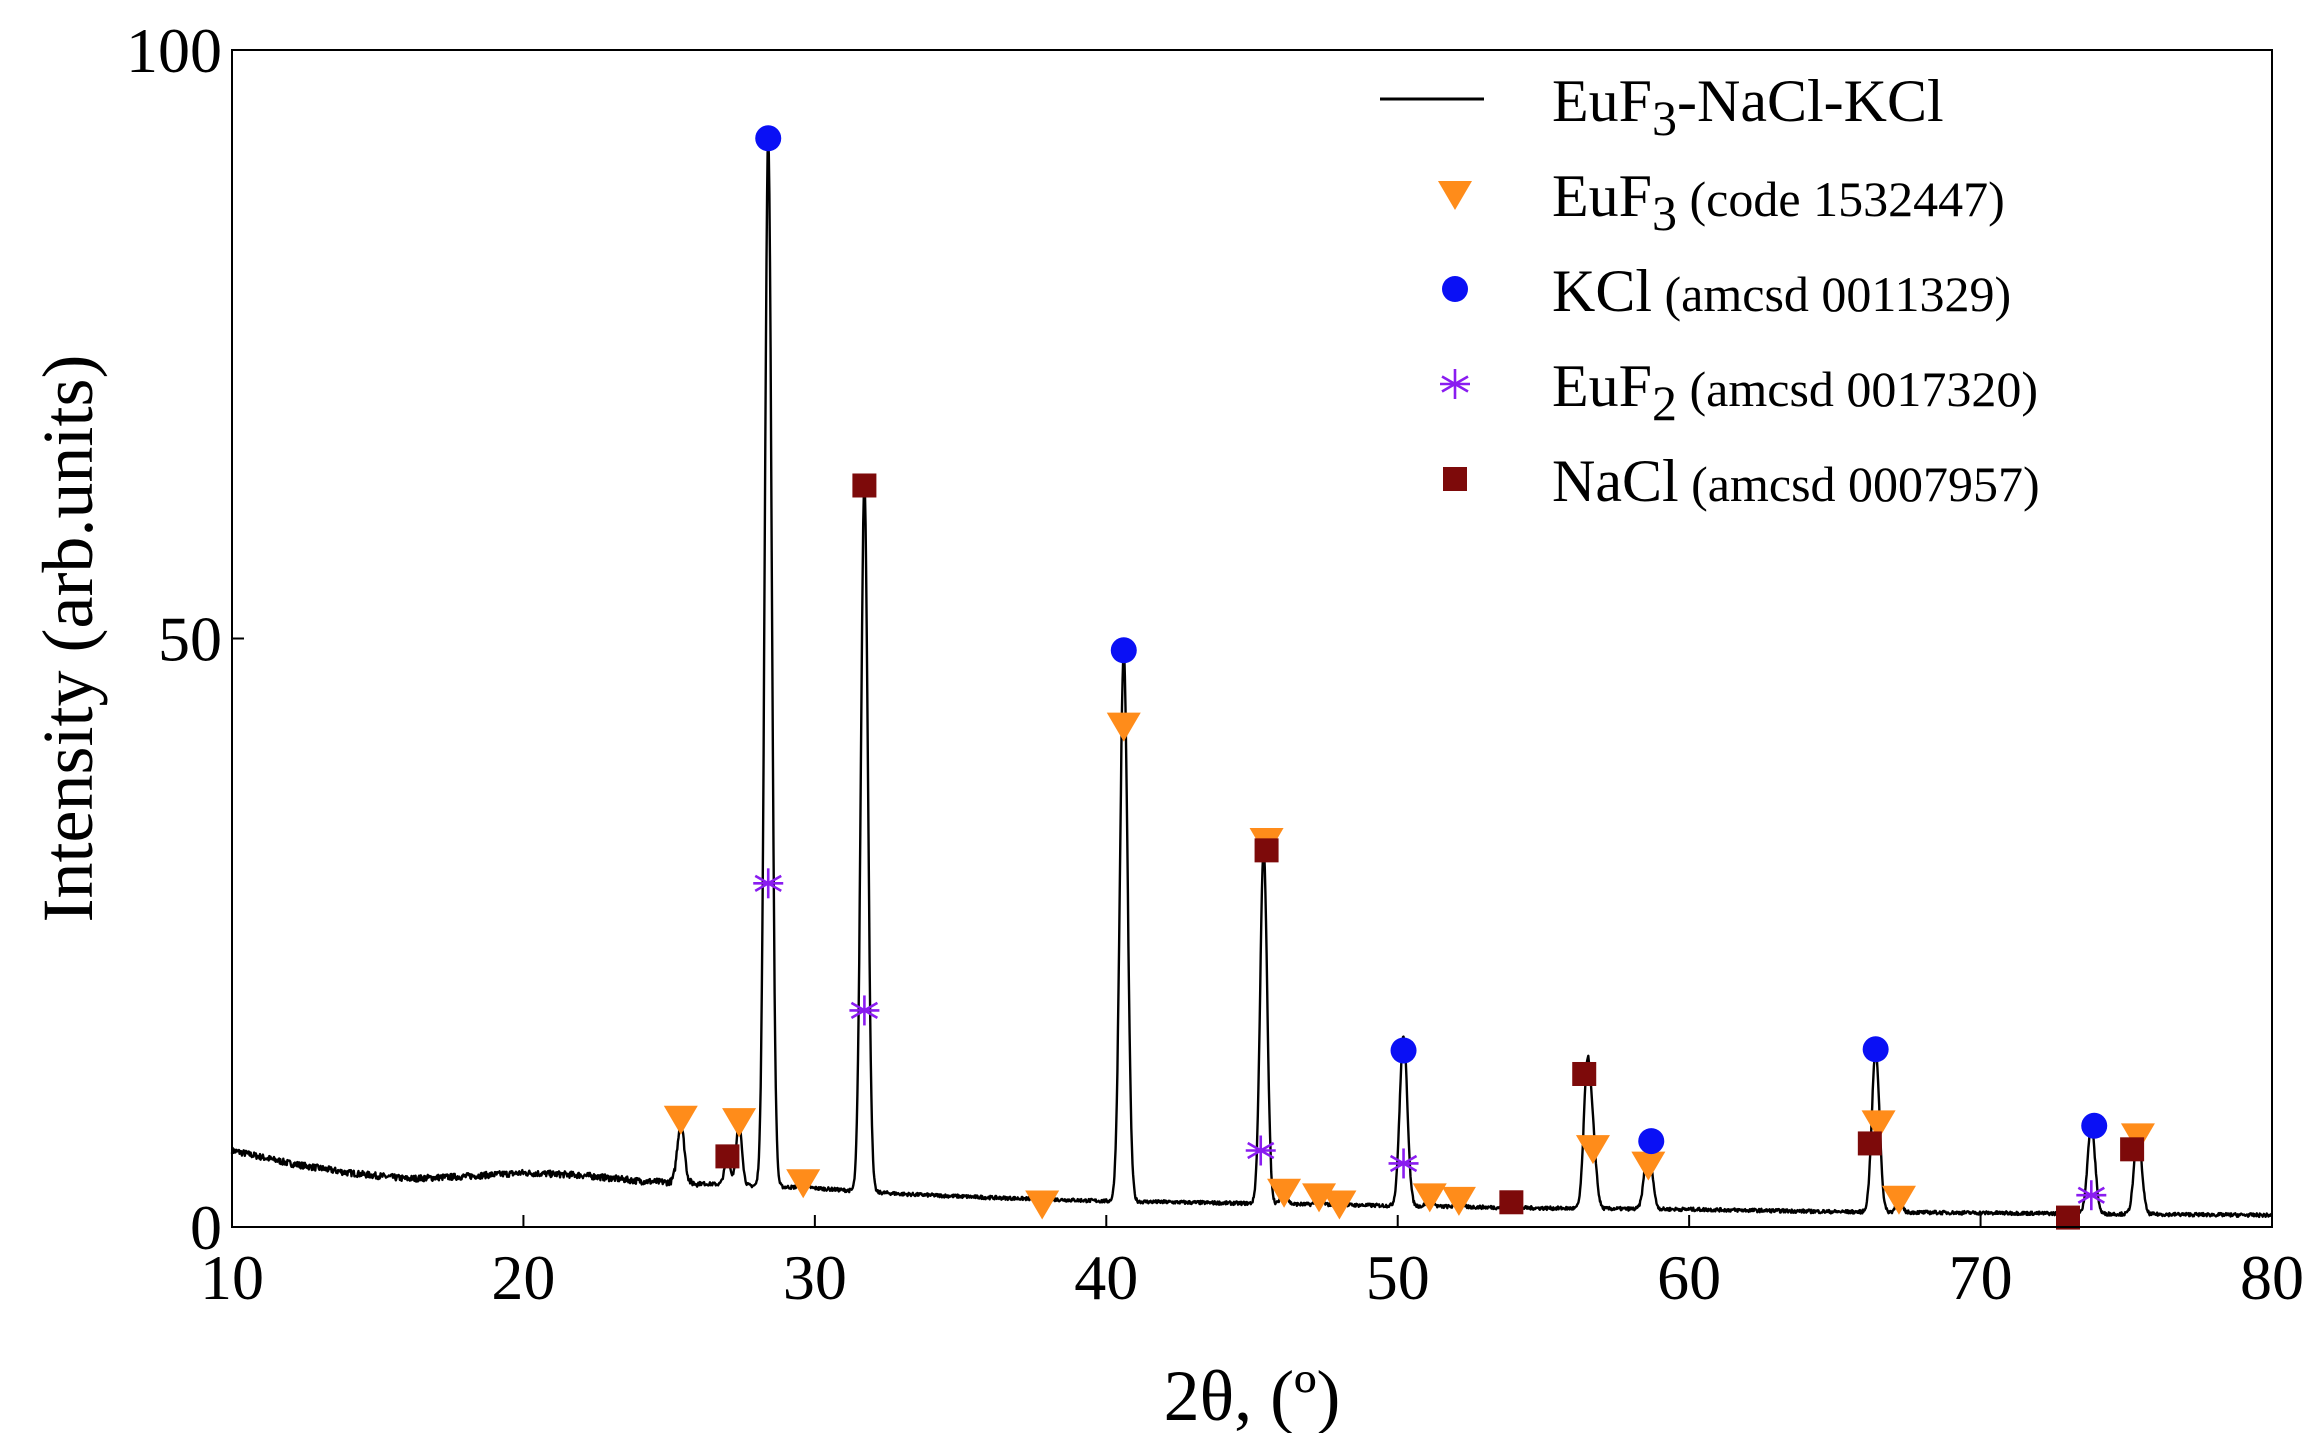 The image size is (2322, 1433). What do you see at coordinates (1664, 118) in the screenshot?
I see `legend-pattern-subscript: 3` at bounding box center [1664, 118].